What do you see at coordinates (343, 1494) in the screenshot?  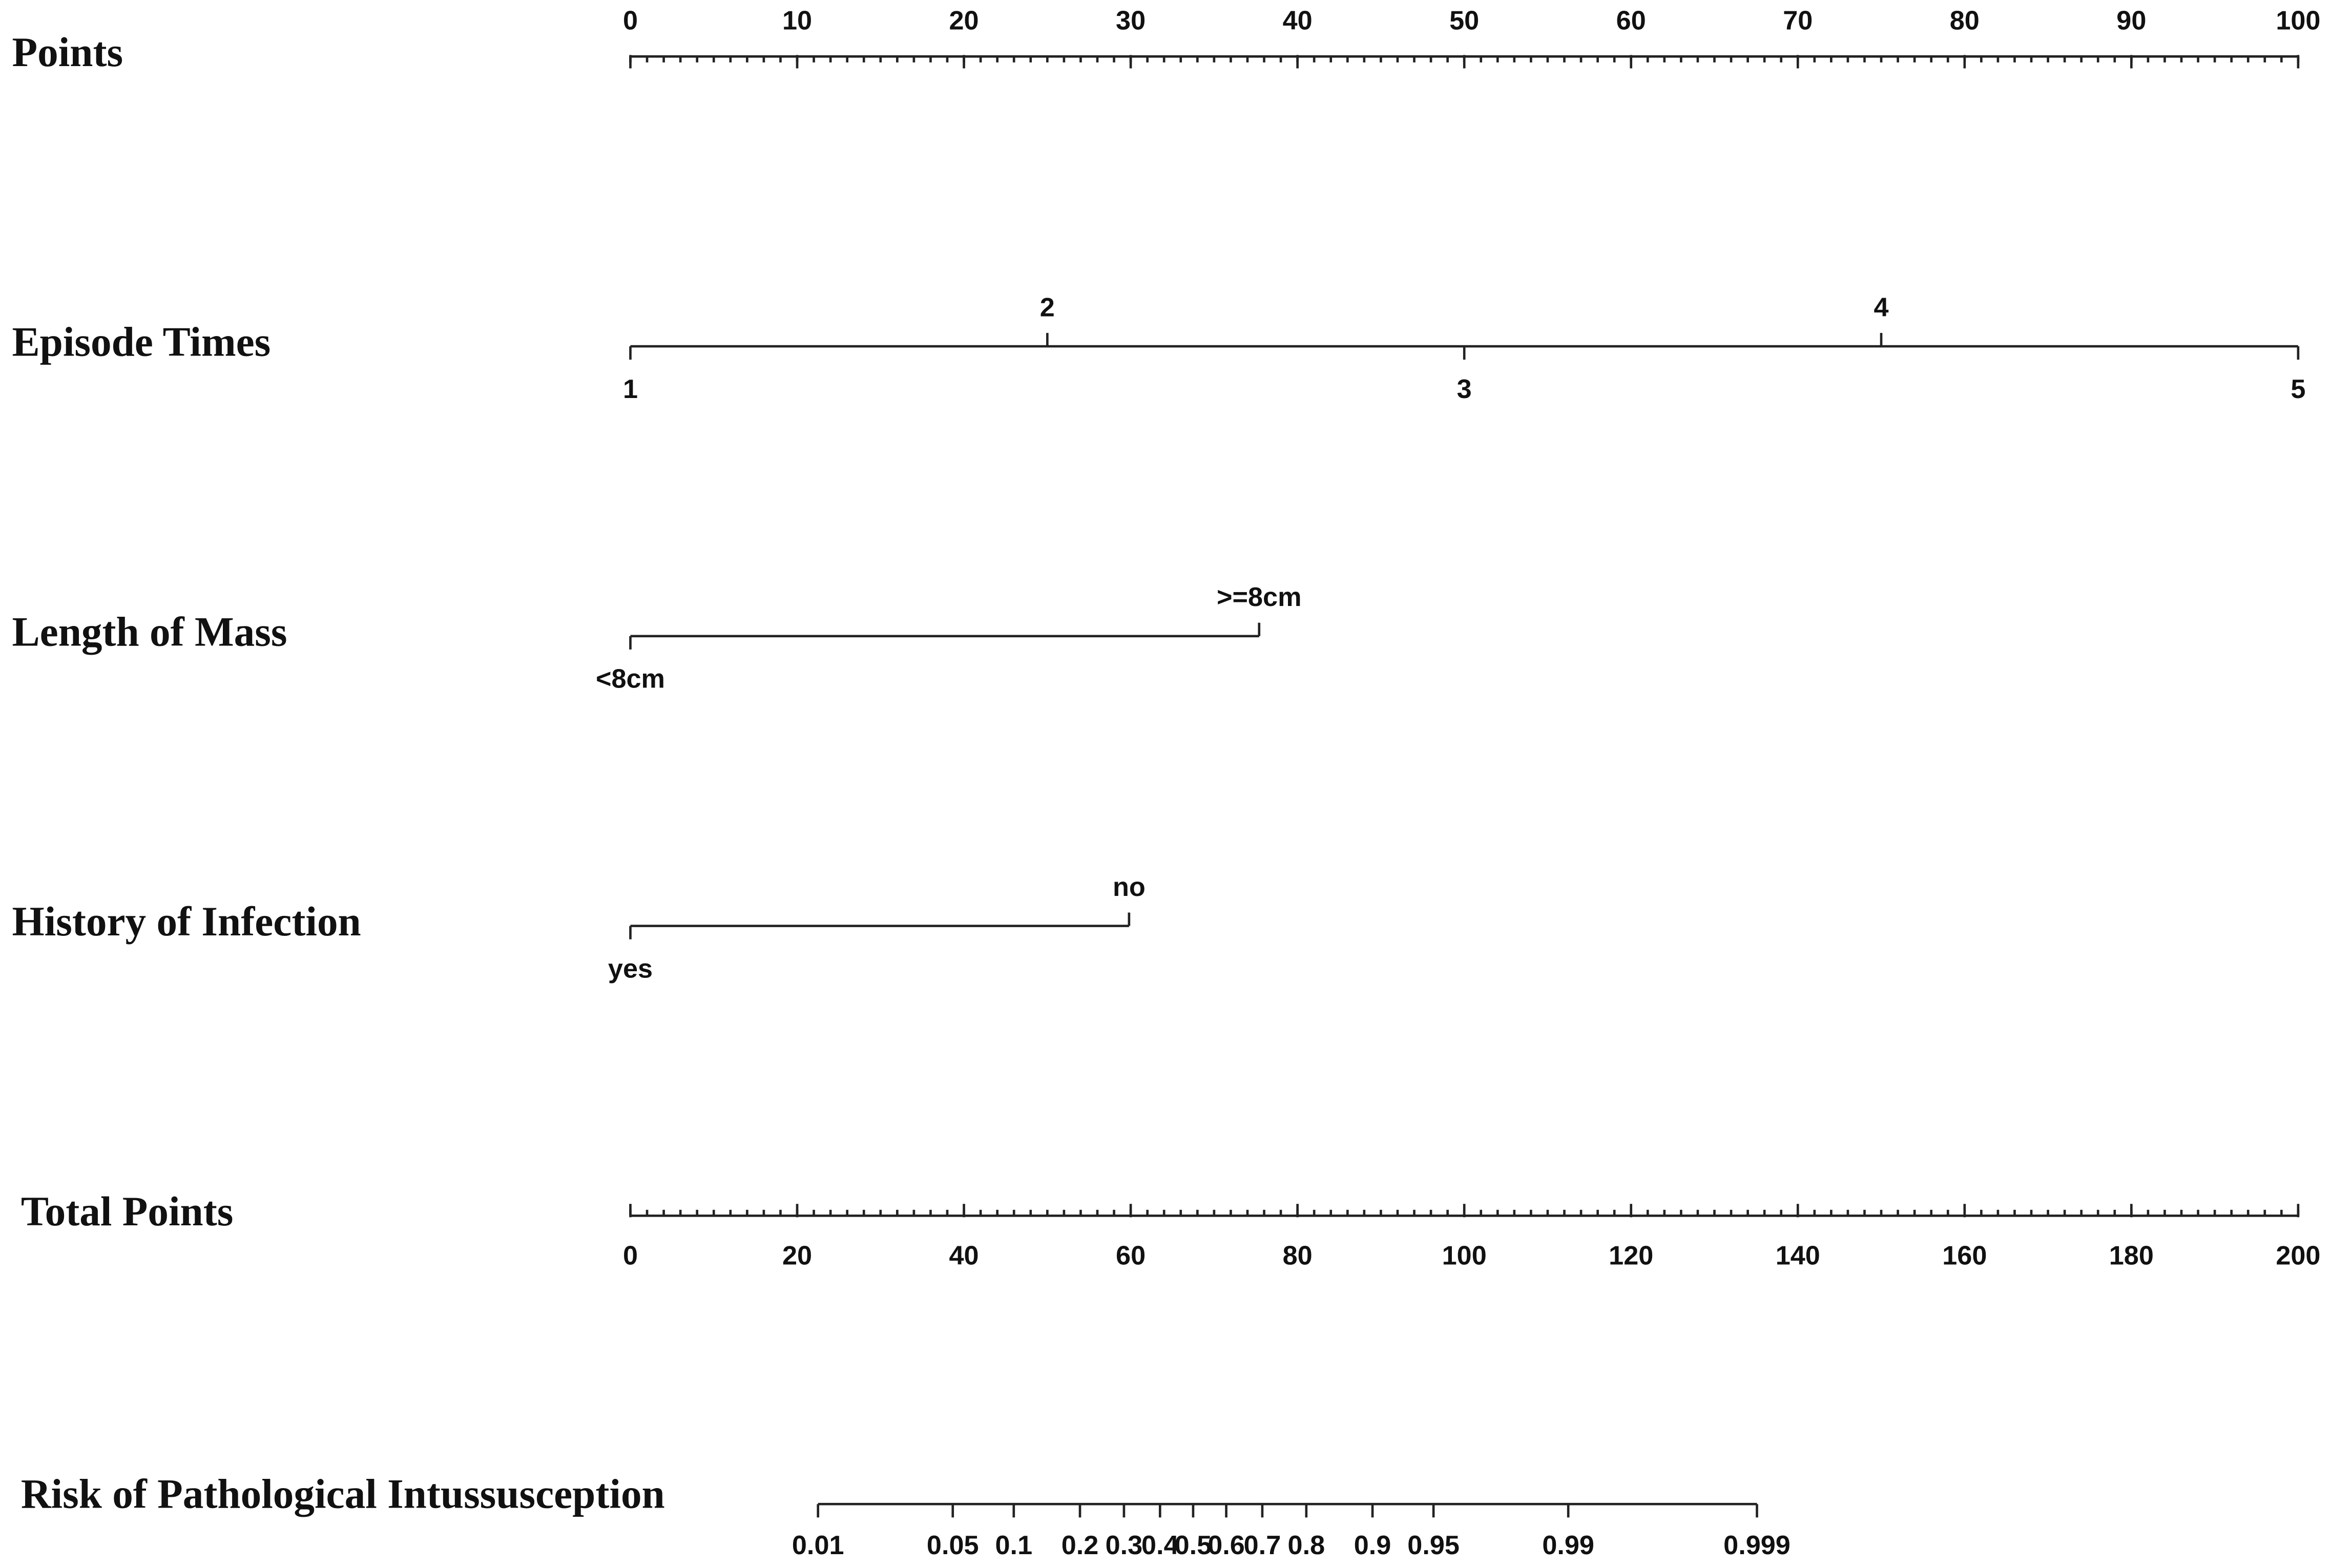 I see `row-label: Risk of Pathological Intussusception` at bounding box center [343, 1494].